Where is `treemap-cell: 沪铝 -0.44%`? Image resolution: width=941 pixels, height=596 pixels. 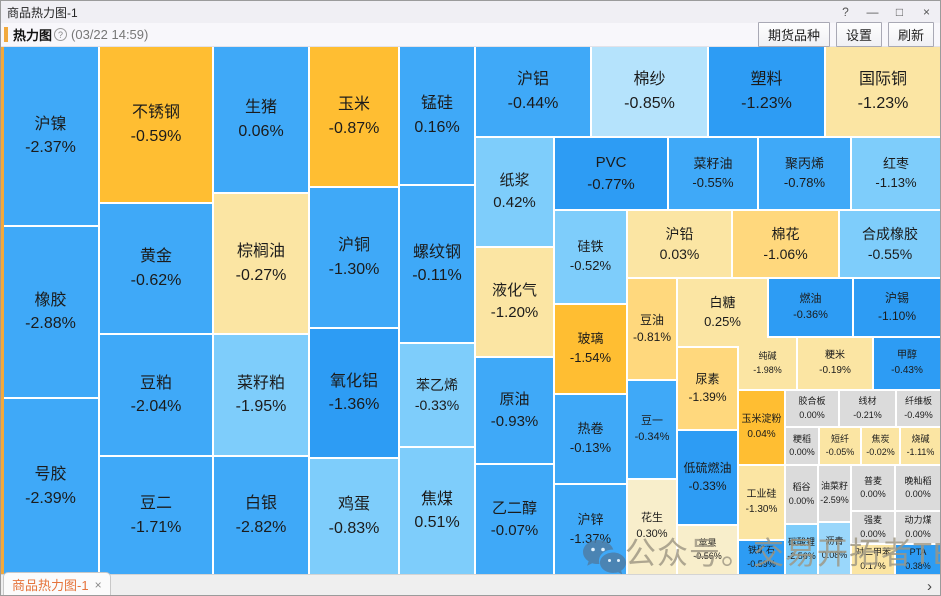 treemap-cell: 沪铝 -0.44% is located at coordinates (533, 91).